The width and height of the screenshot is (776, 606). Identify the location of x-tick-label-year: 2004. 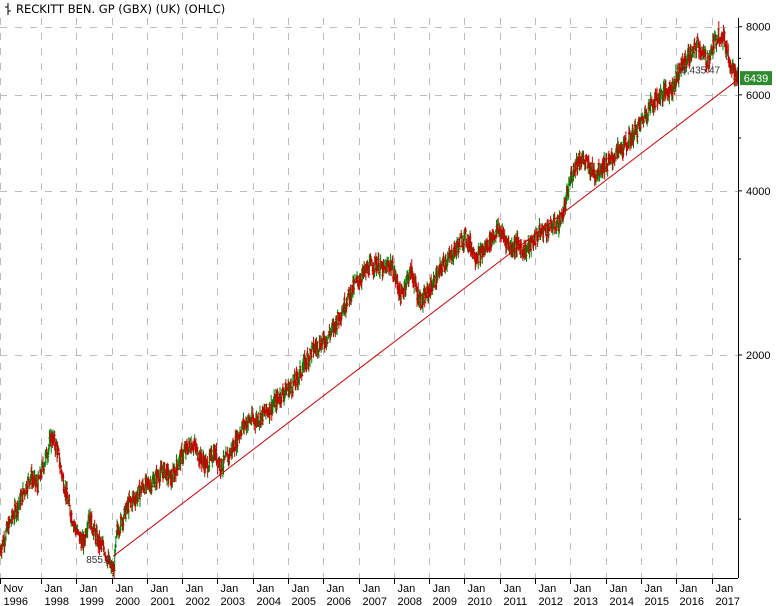
(269, 601).